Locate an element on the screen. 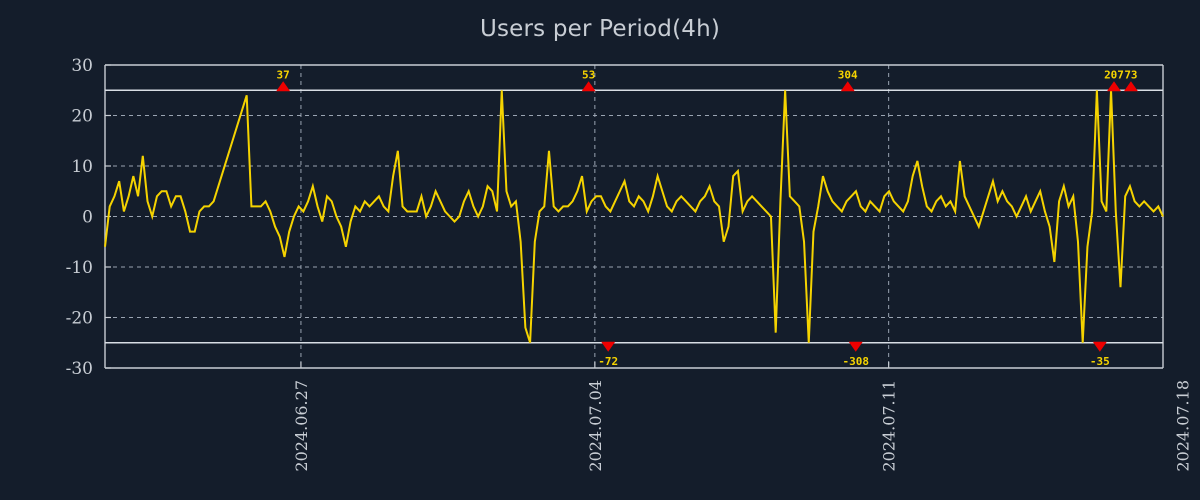  y-tick-label: -20 is located at coordinates (79, 319).